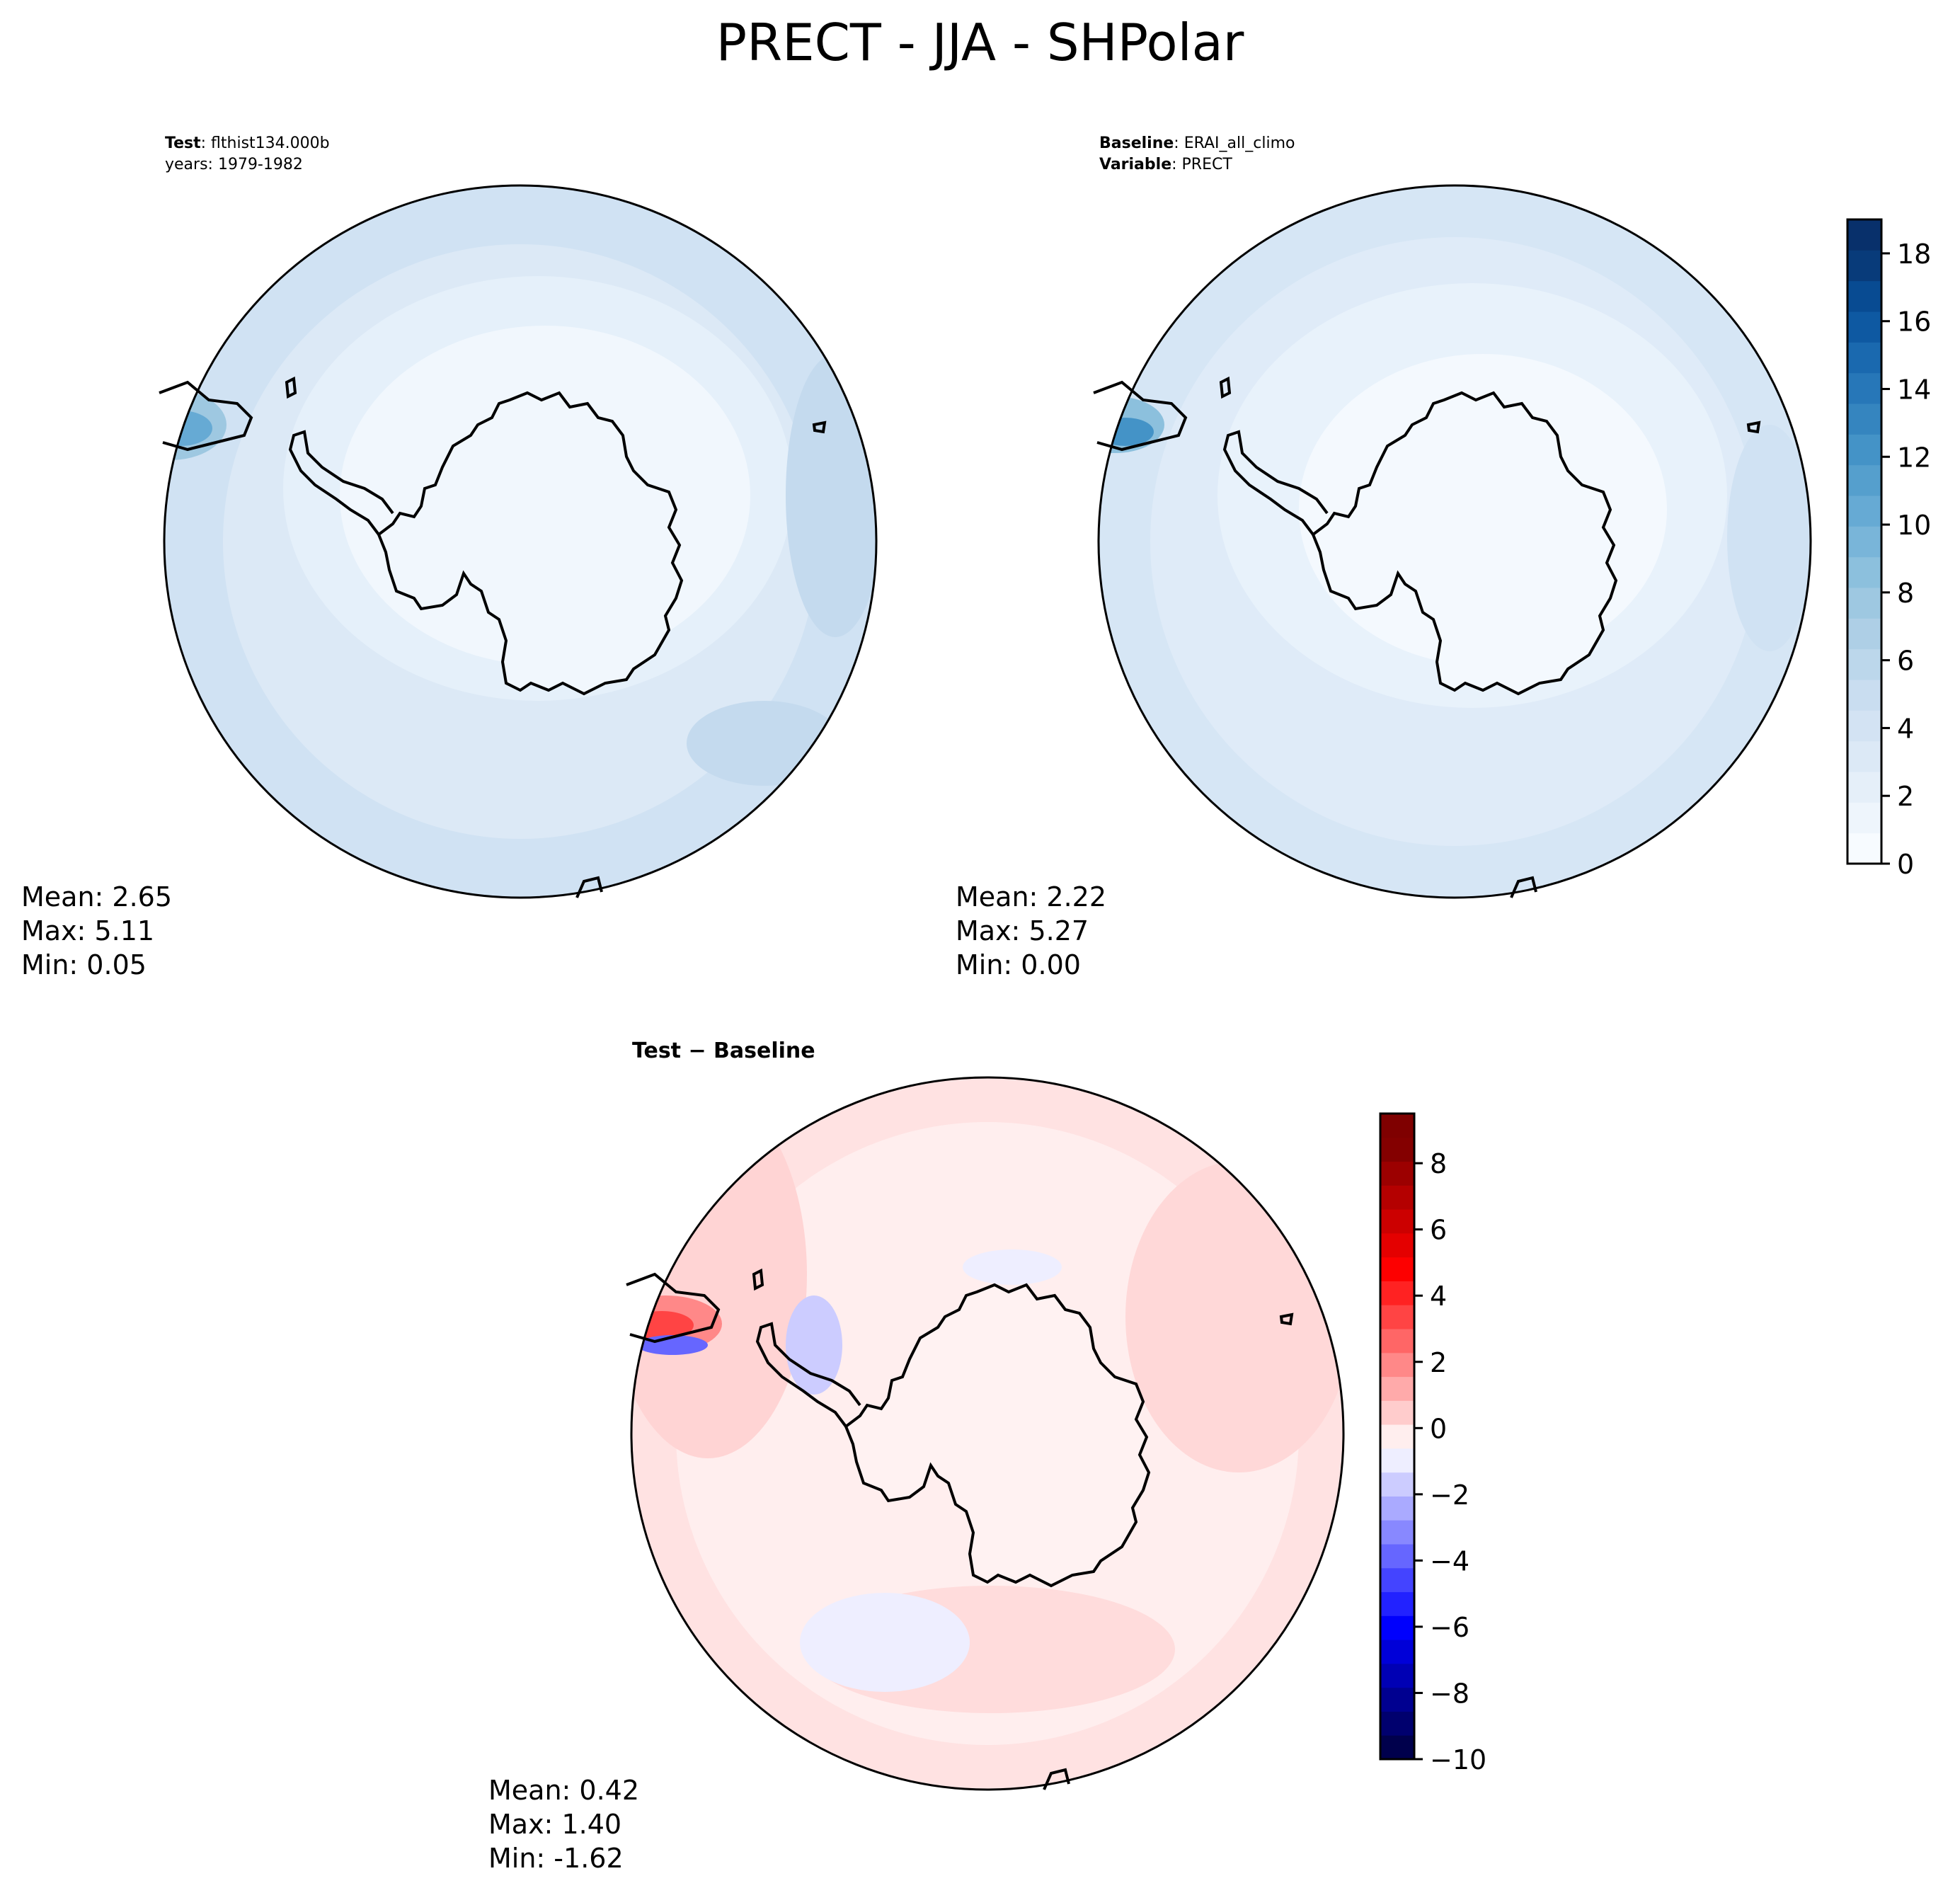 This screenshot has width=1960, height=1888. What do you see at coordinates (985, 1433) in the screenshot?
I see `diff-map` at bounding box center [985, 1433].